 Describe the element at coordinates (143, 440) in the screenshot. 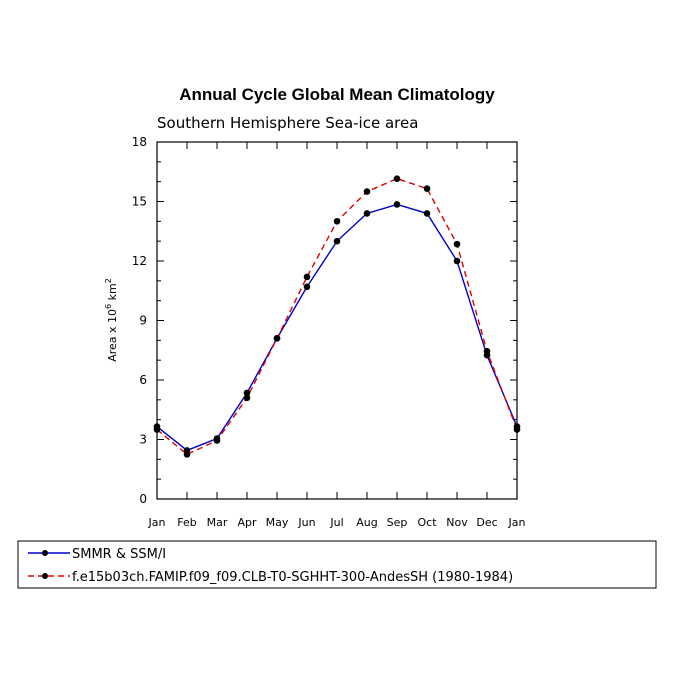

I see `y-tick-label: 3` at that location.